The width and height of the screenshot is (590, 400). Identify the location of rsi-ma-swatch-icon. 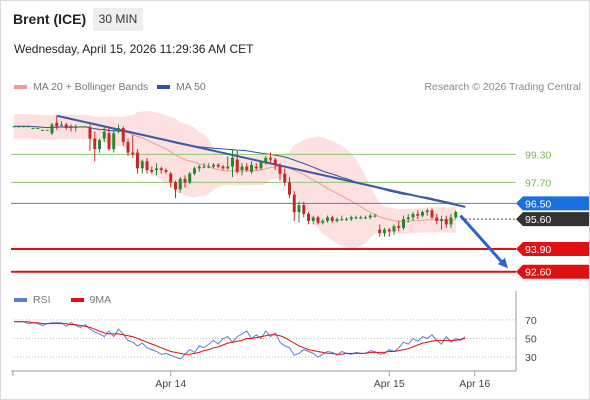
(77, 300).